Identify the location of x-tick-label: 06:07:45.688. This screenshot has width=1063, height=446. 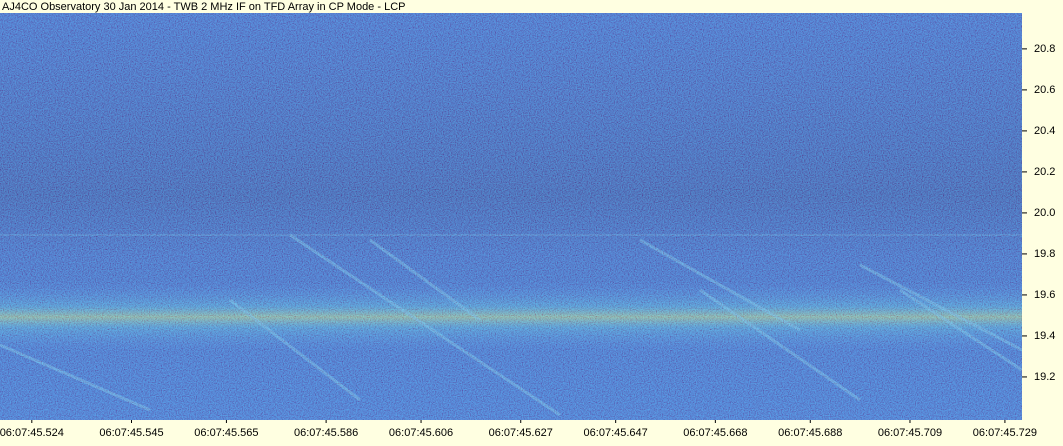
(810, 433).